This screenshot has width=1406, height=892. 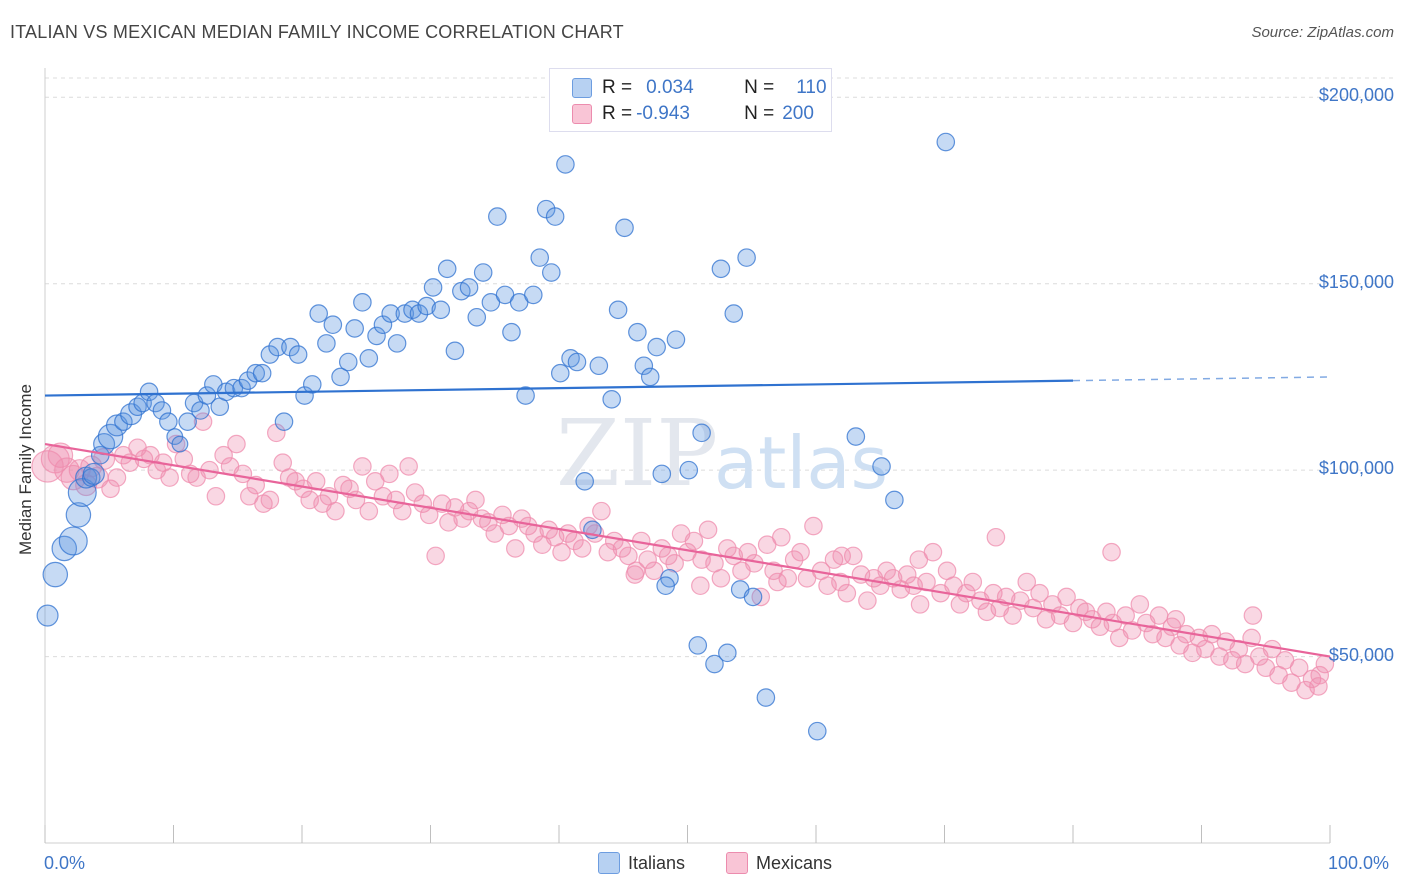 I want to click on watermark-zip: ZIP, so click(x=637, y=453).